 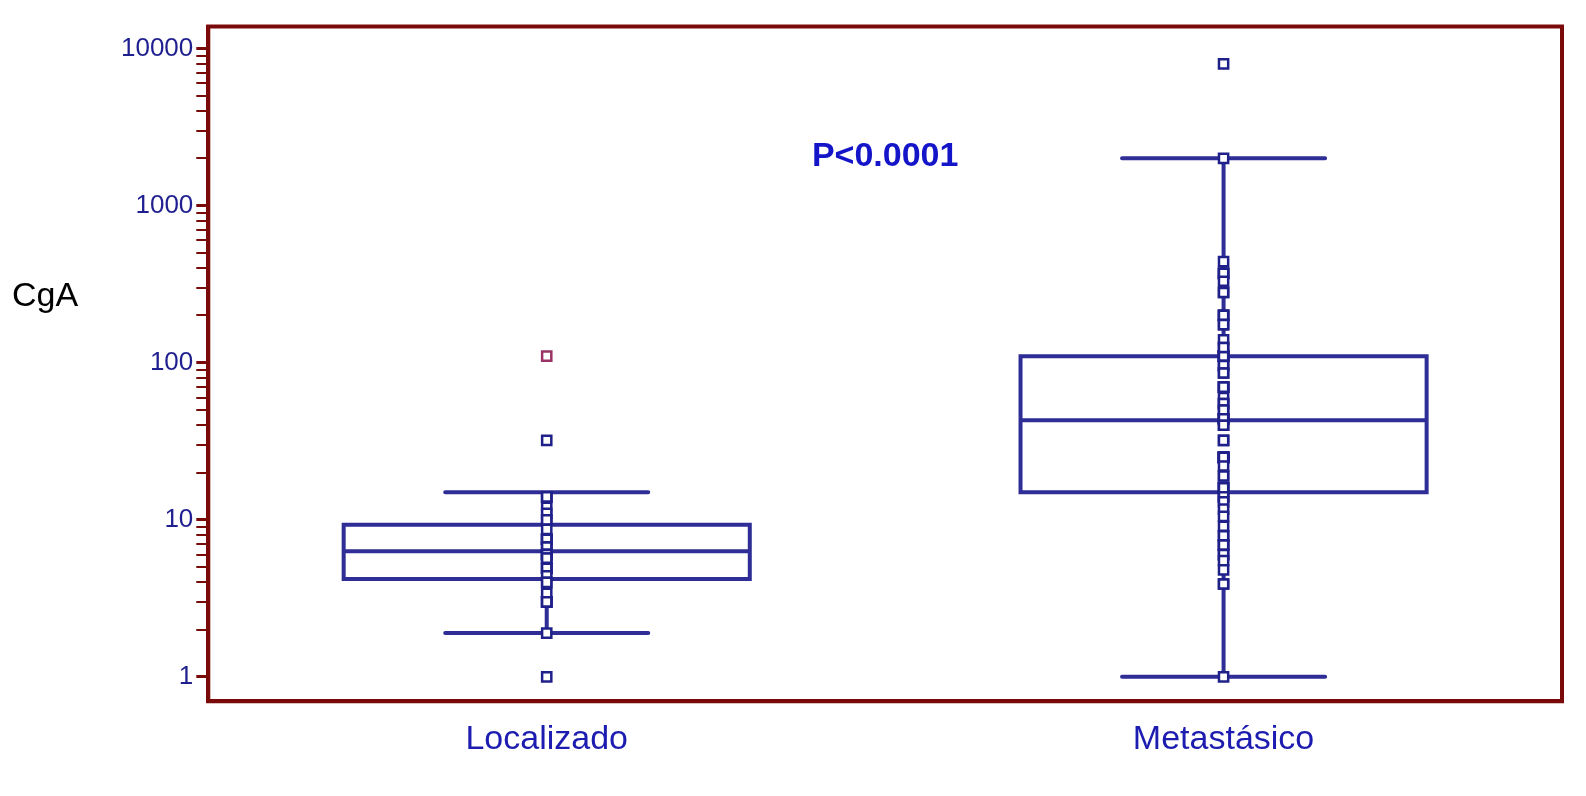 What do you see at coordinates (157, 46) in the screenshot?
I see `y-tick-label: 10000` at bounding box center [157, 46].